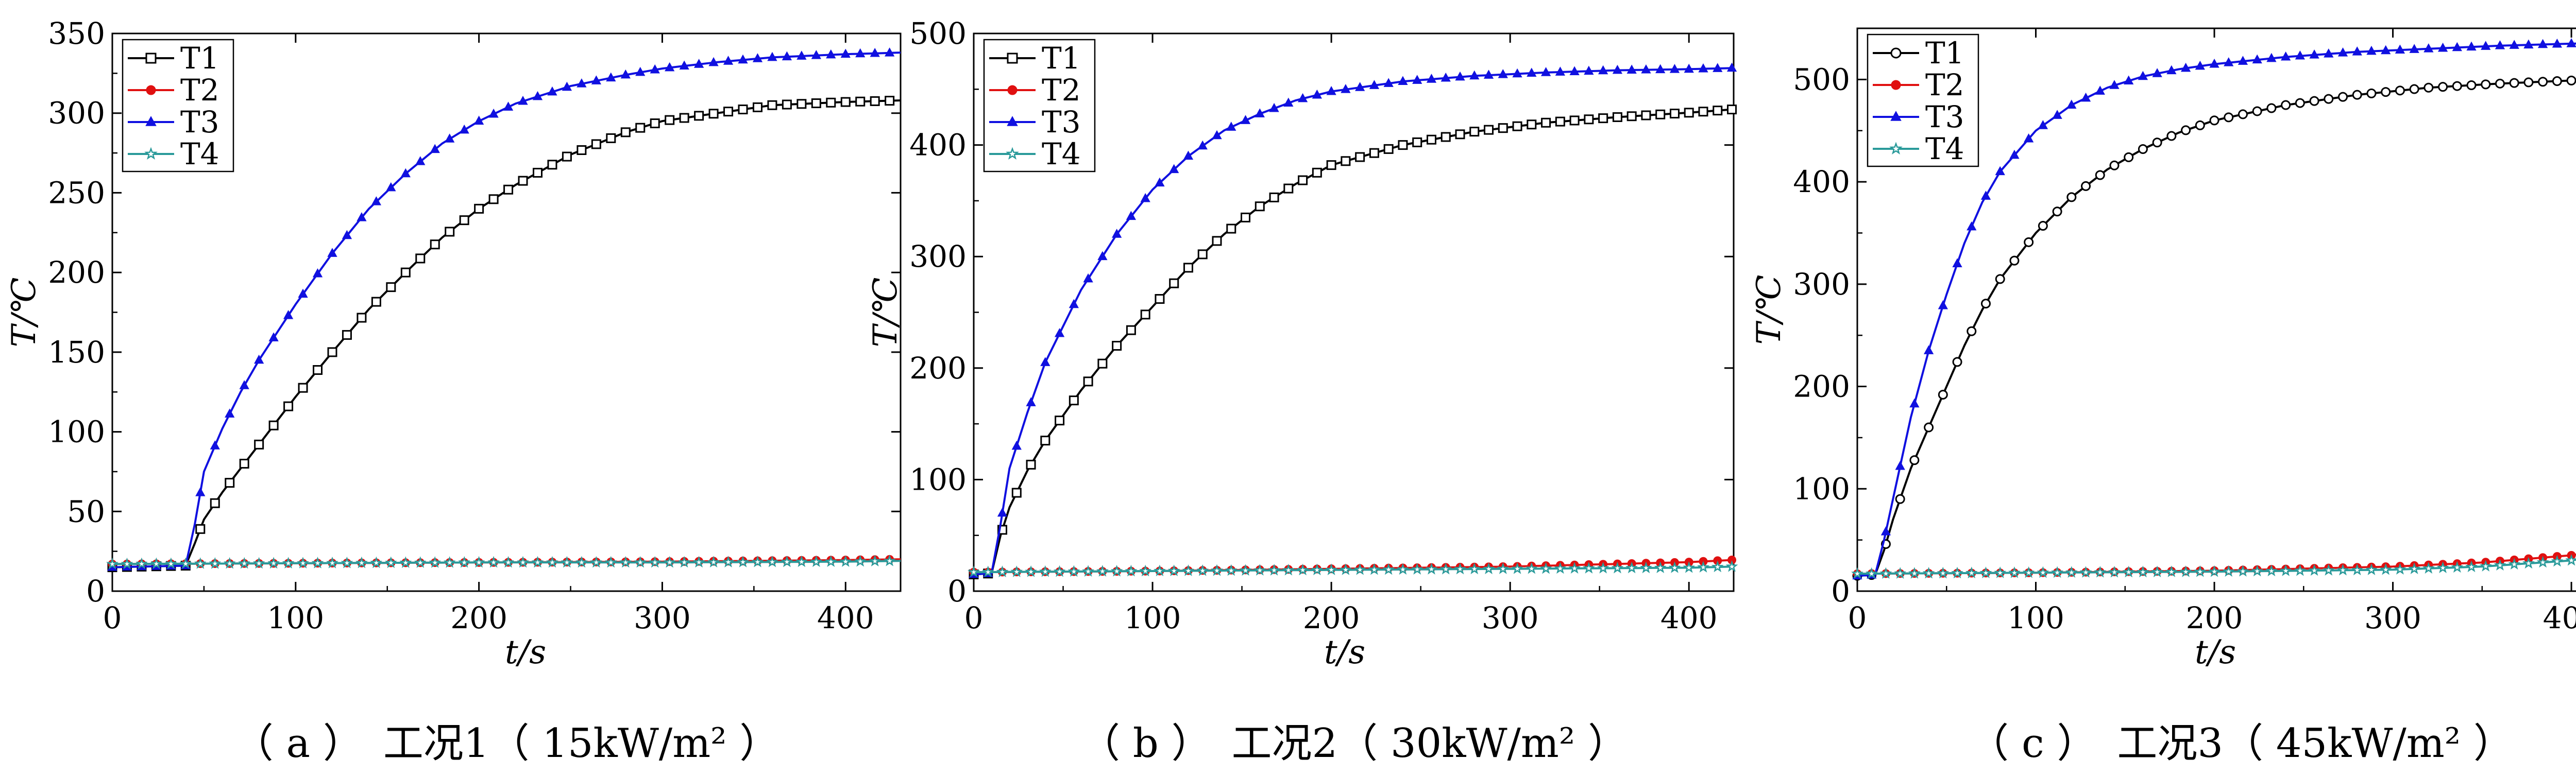 The image size is (2576, 776). Describe the element at coordinates (1012, 153) in the screenshot. I see `legend-marker-T4` at that location.